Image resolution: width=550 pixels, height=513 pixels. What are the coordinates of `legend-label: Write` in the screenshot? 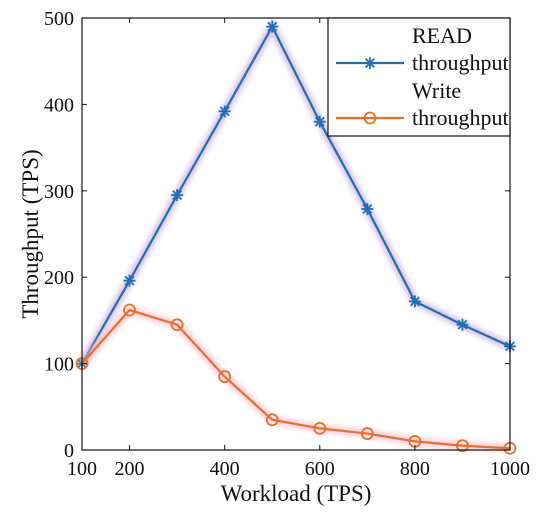 It's located at (436, 90).